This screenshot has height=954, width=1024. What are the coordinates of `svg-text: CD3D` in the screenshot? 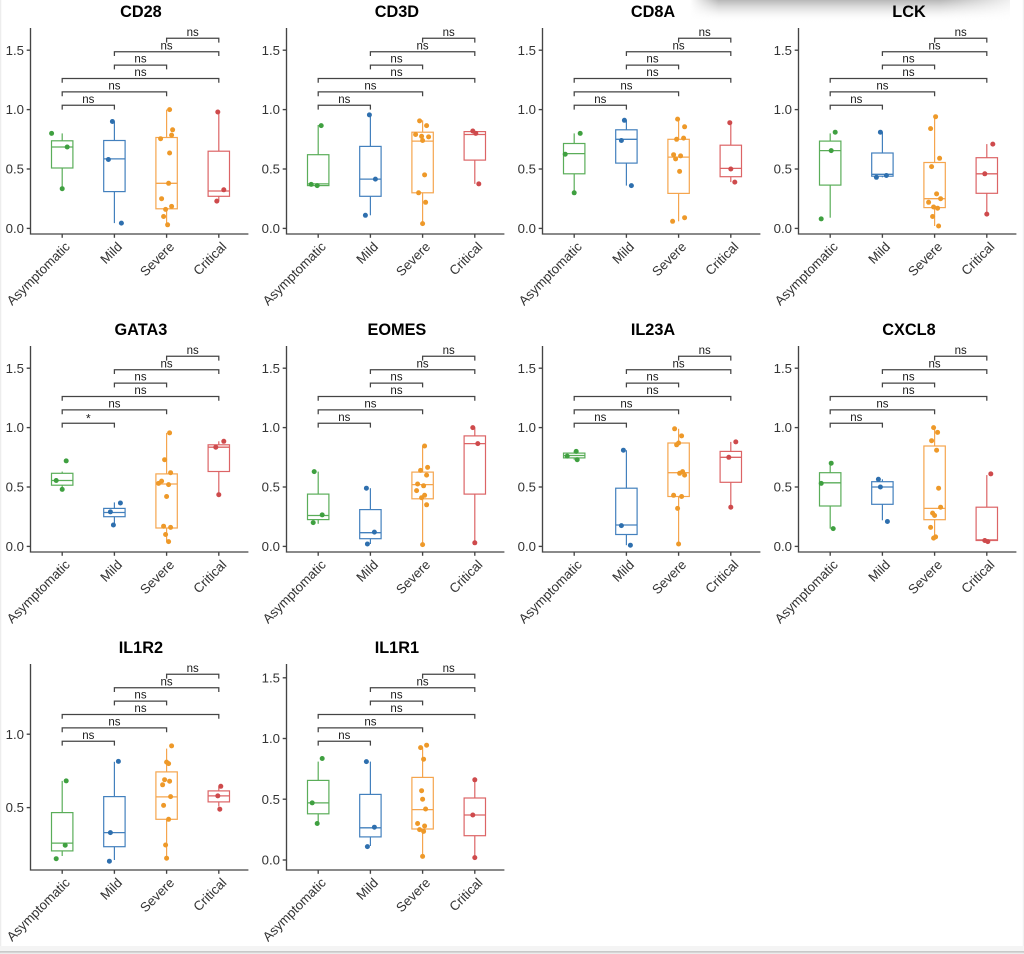 It's located at (397, 12).